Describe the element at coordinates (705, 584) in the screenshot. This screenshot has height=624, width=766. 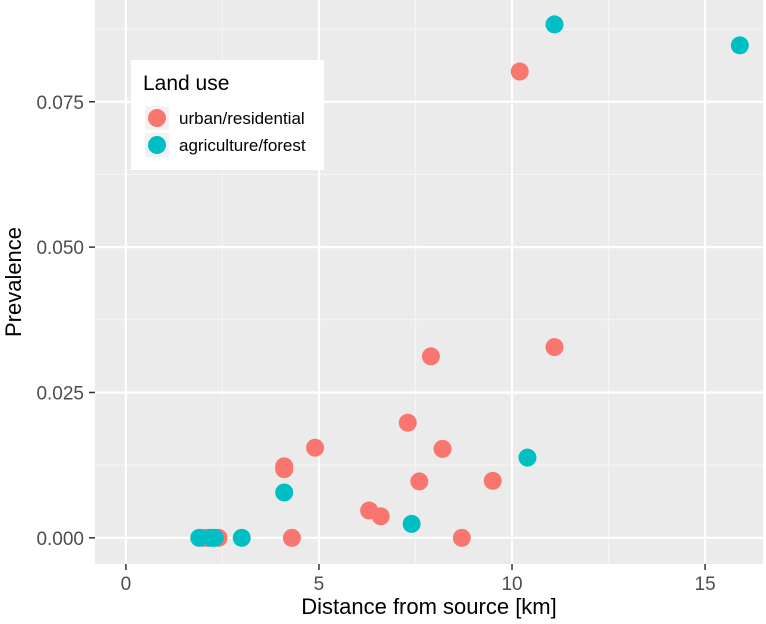
I see `x-tick-label: 15` at that location.